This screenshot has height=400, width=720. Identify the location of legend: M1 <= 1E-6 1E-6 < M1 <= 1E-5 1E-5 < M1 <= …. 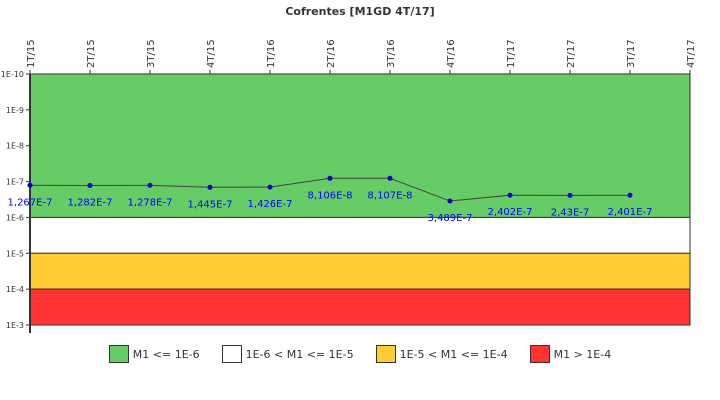
(360, 354).